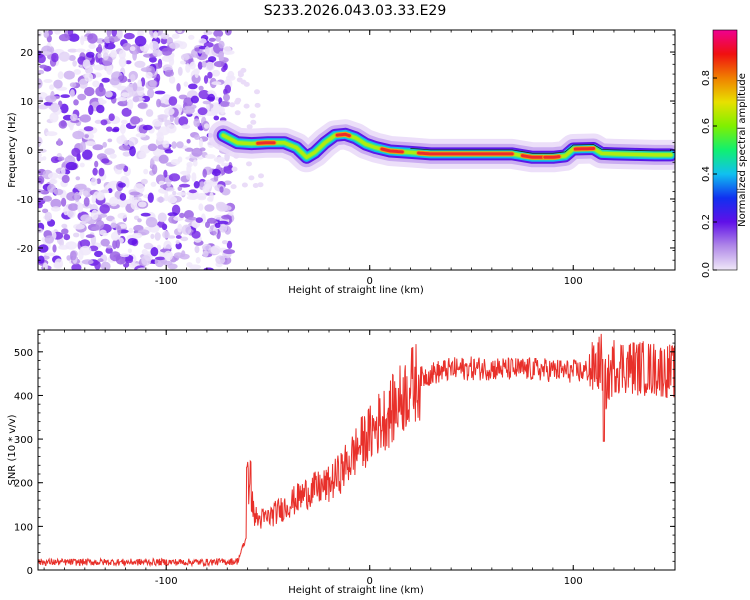 The image size is (750, 600). I want to click on noise-speckle-region, so click(151, 150).